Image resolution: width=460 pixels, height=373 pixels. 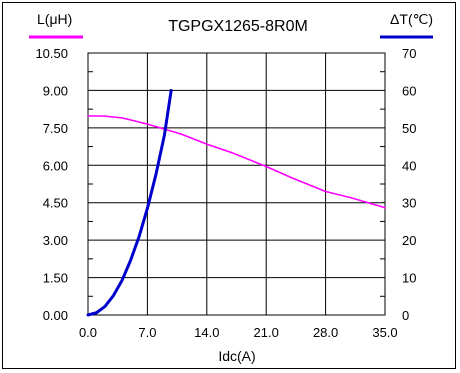 I want to click on x-tick-label: 35.0, so click(x=384, y=332).